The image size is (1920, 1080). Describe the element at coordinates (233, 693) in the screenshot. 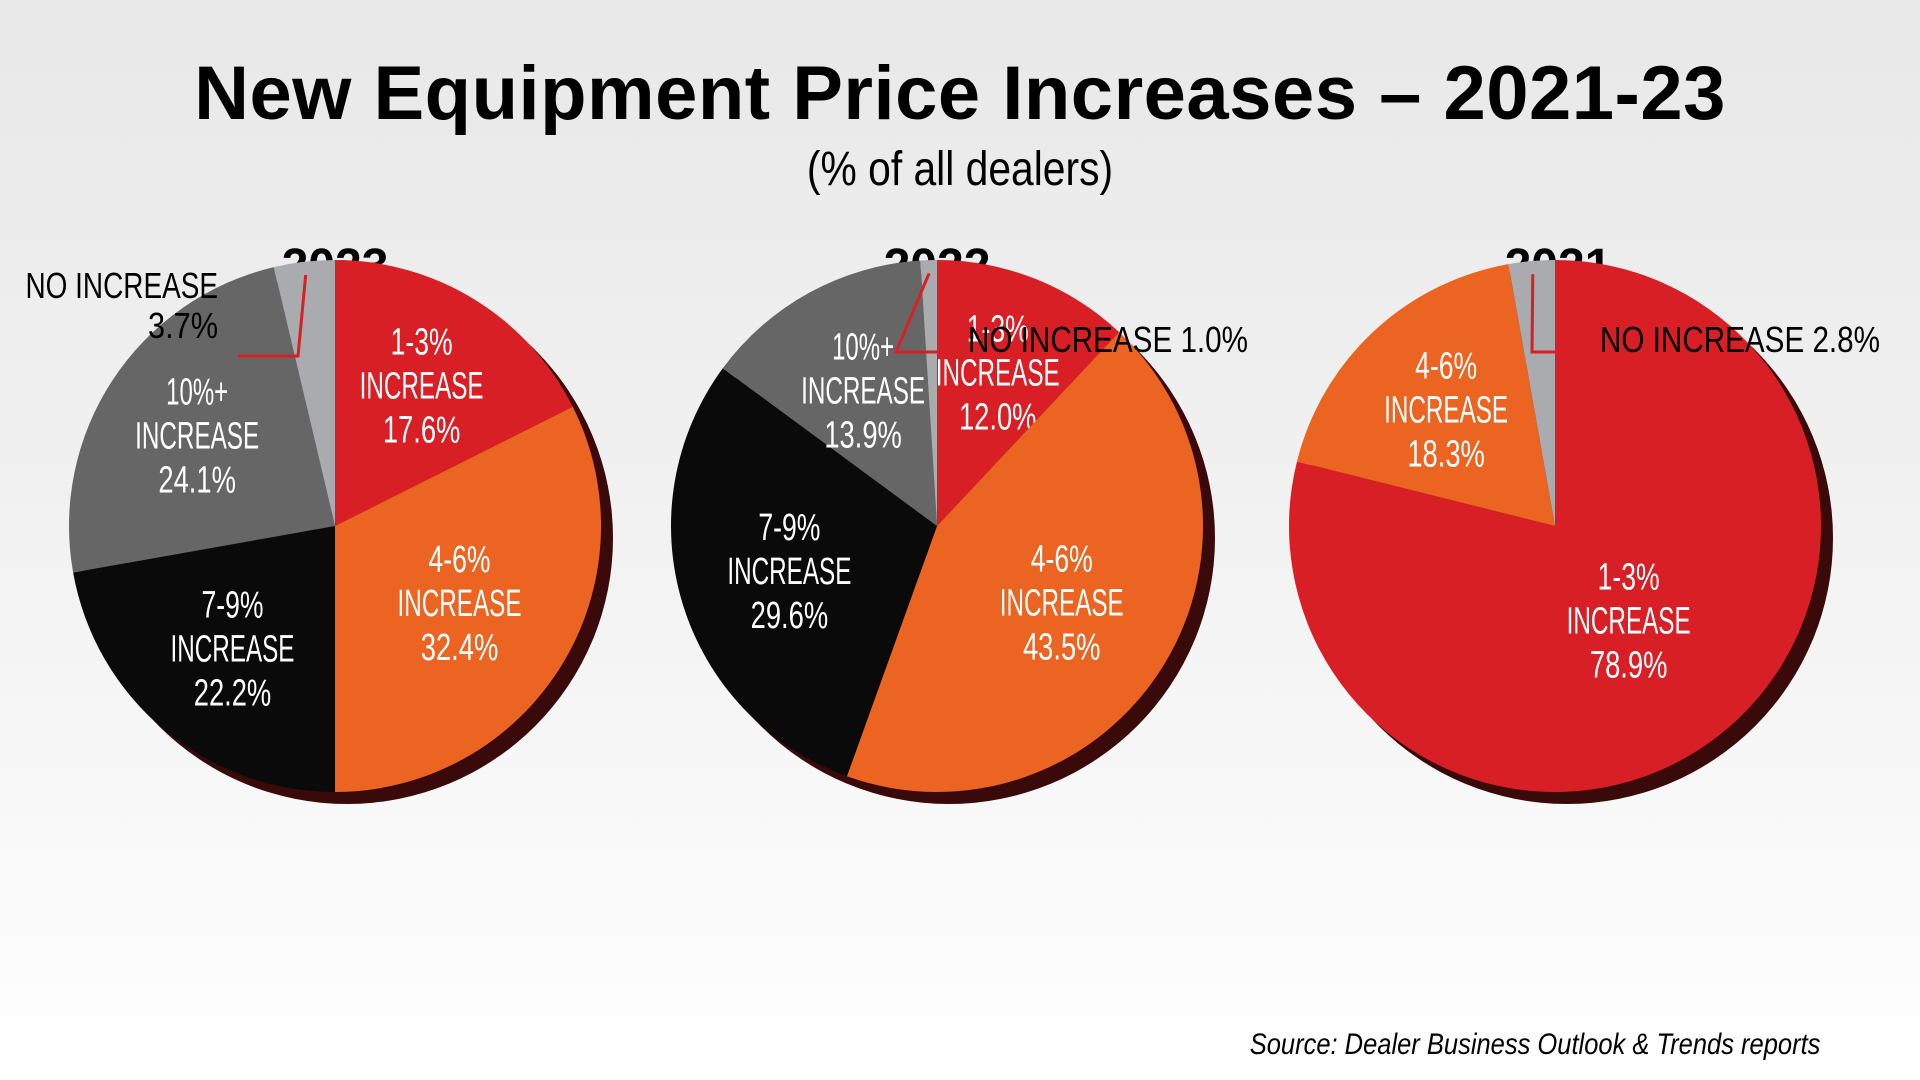

I see `slice-label: 22.2%` at that location.